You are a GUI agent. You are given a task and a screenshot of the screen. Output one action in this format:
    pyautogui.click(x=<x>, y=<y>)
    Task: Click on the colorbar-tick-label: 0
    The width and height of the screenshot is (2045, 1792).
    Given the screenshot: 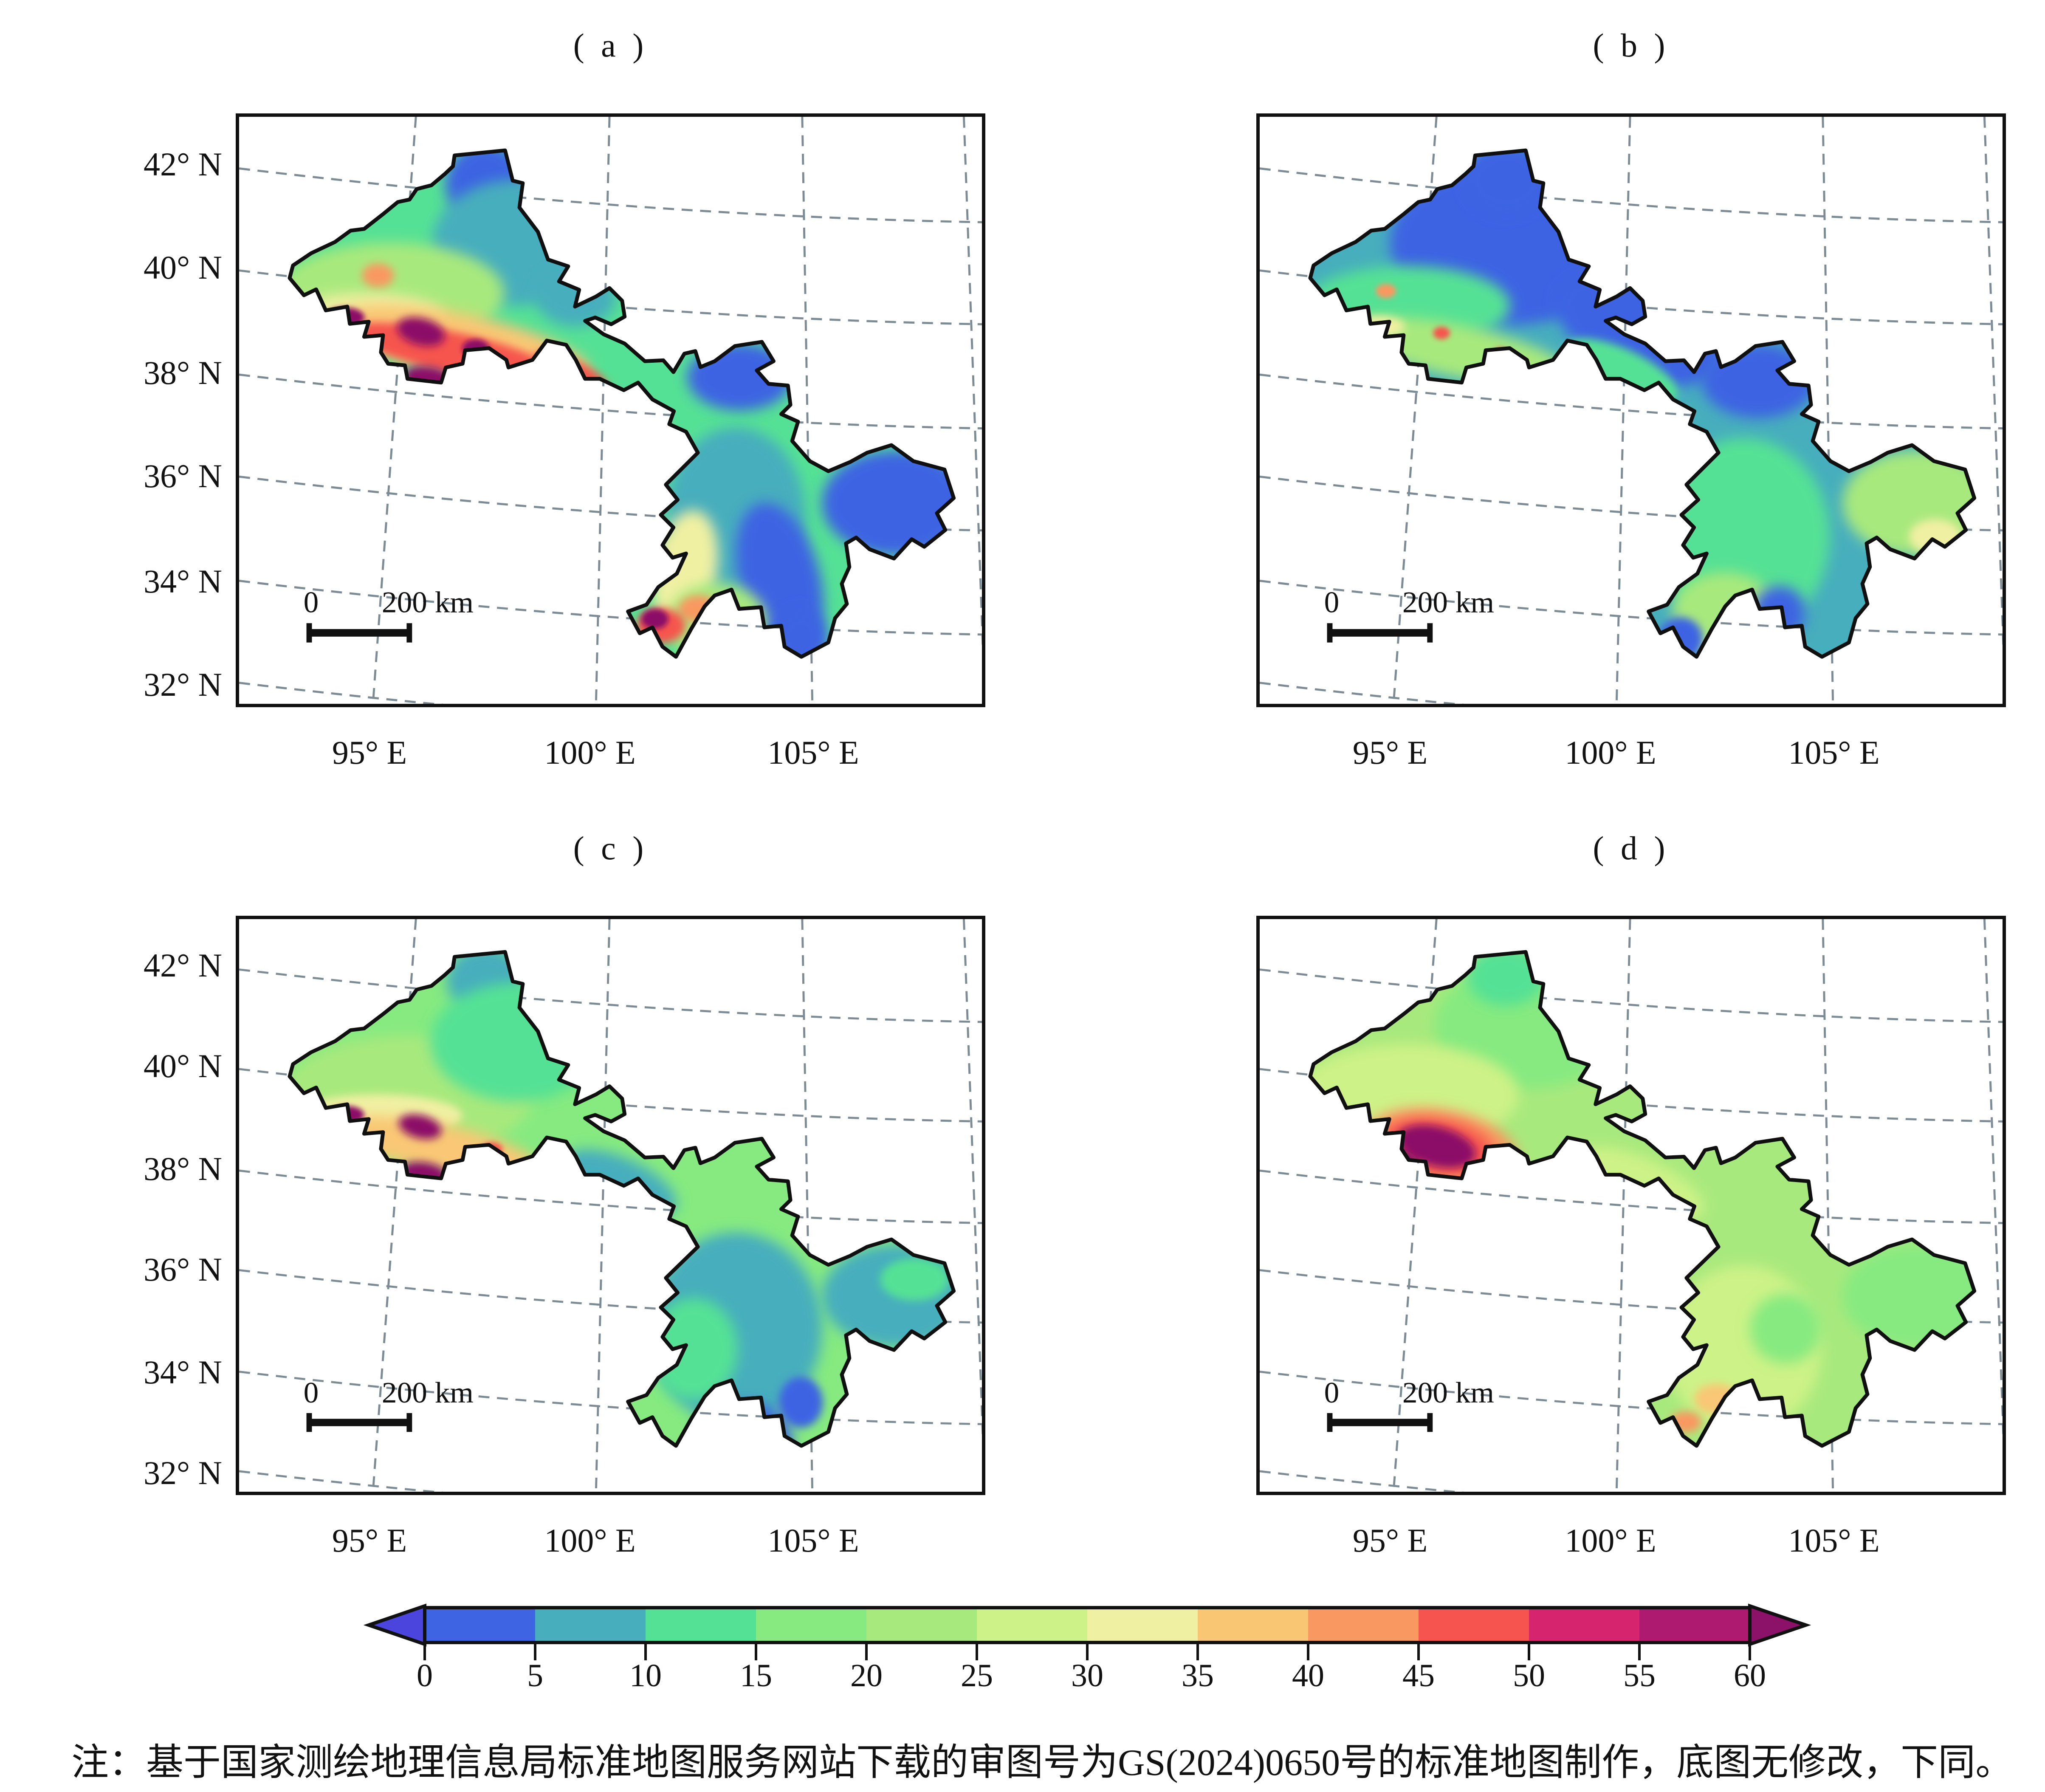 What is the action you would take?
    pyautogui.click(x=425, y=1675)
    